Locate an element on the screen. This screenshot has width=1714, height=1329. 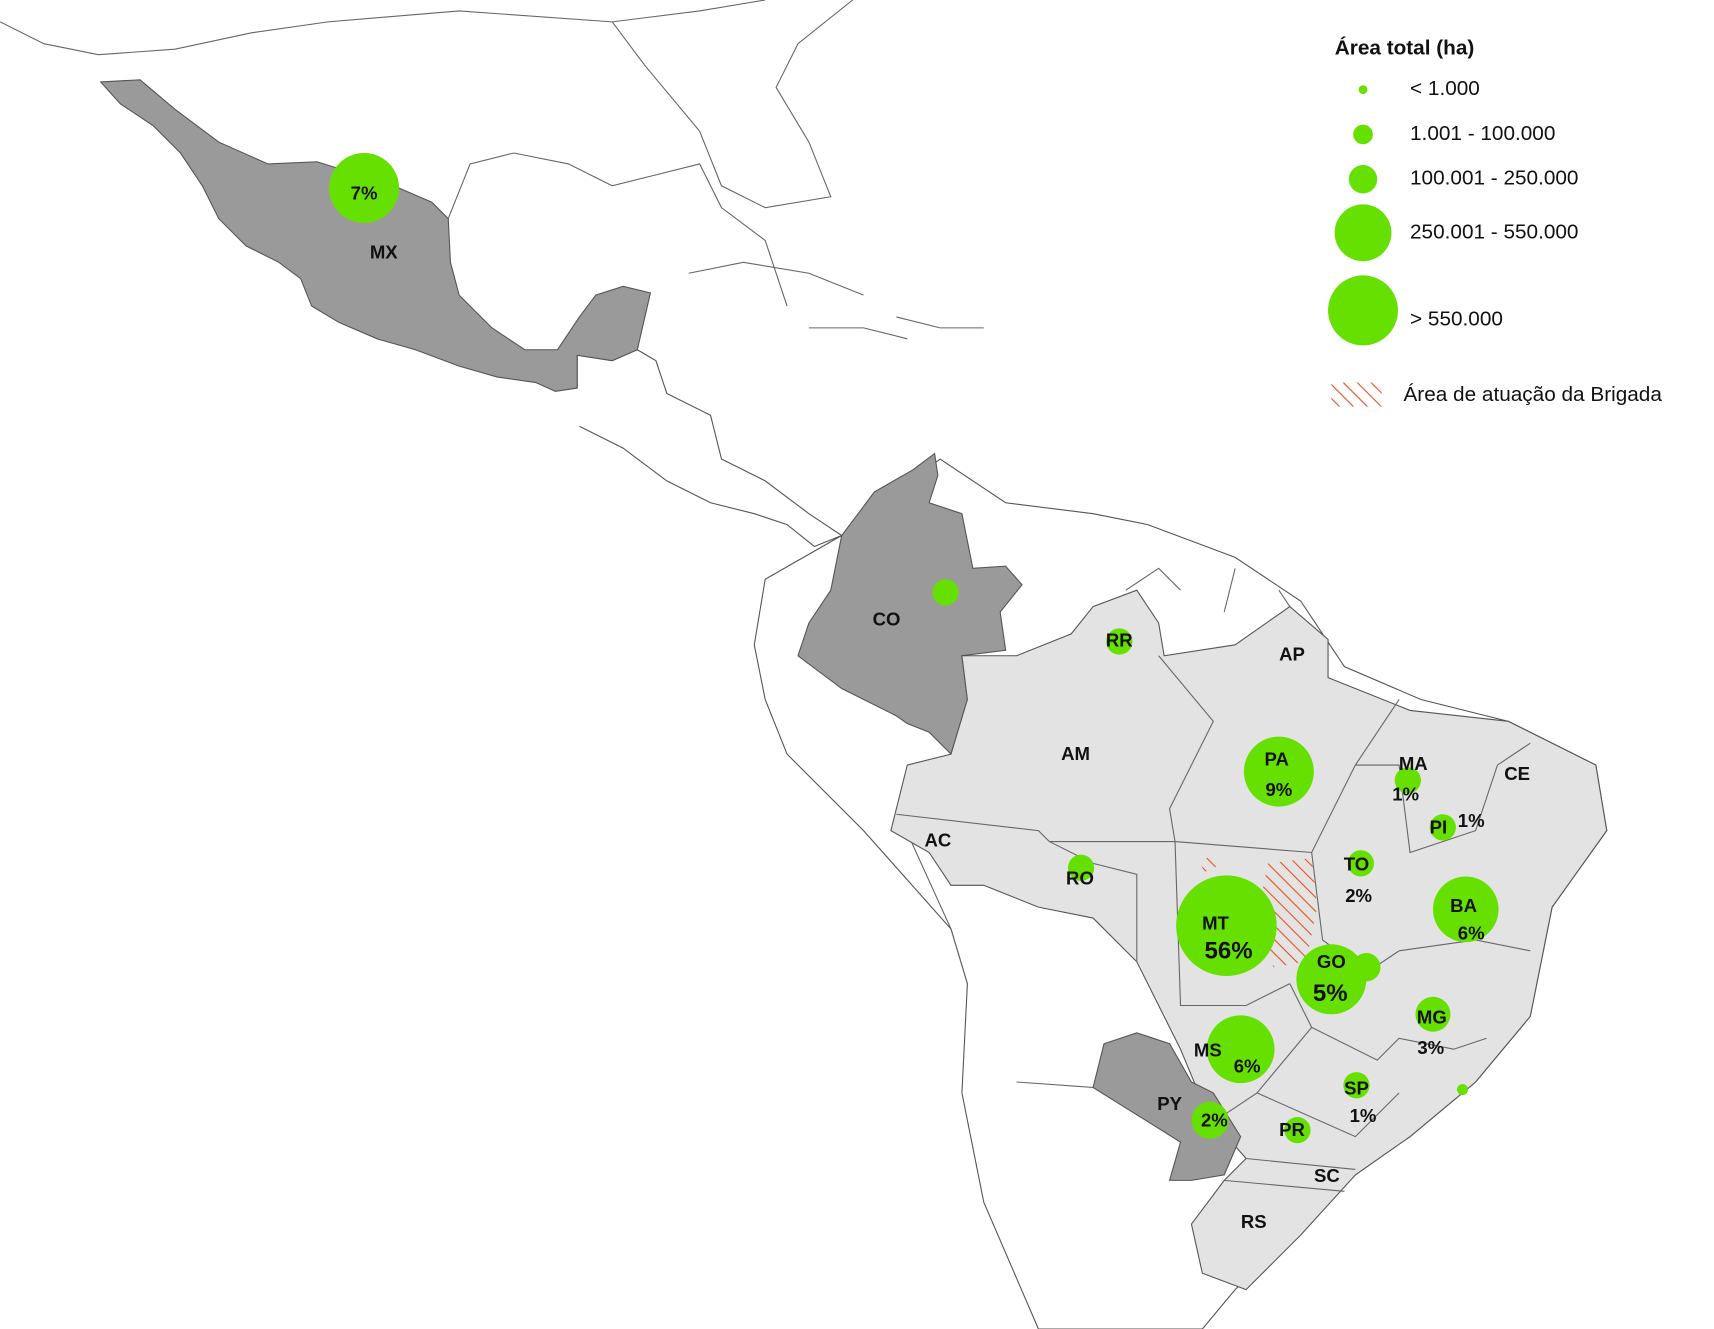
region-code: MX is located at coordinates (384, 251).